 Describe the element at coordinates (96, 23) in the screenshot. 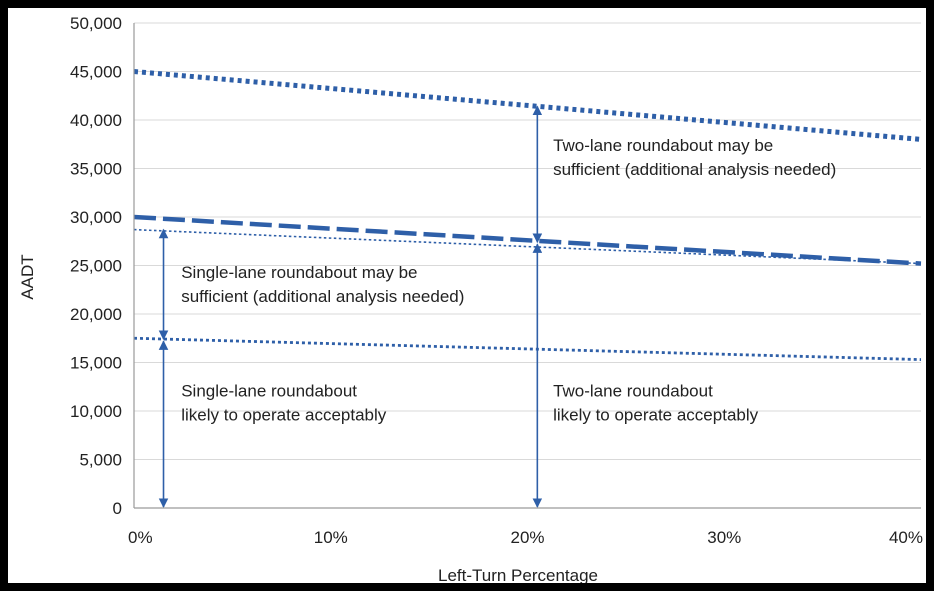

I see `y-tick-label: 50,000` at that location.